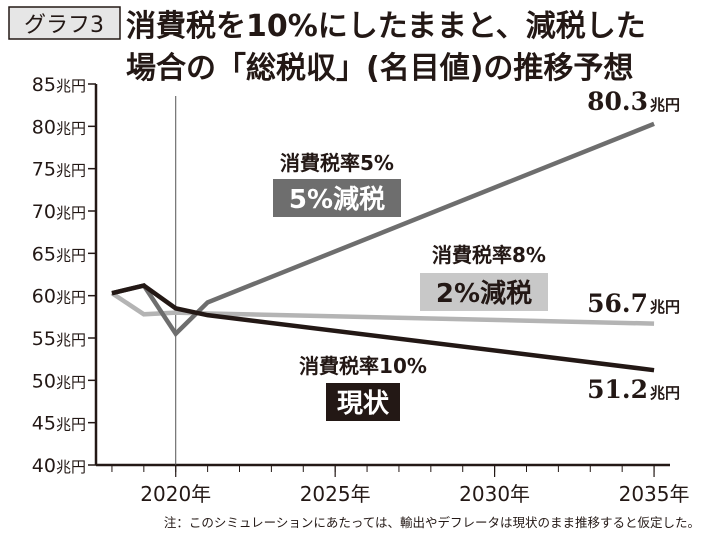  What do you see at coordinates (59, 85) in the screenshot?
I see `y-tick-label: 85兆円` at bounding box center [59, 85].